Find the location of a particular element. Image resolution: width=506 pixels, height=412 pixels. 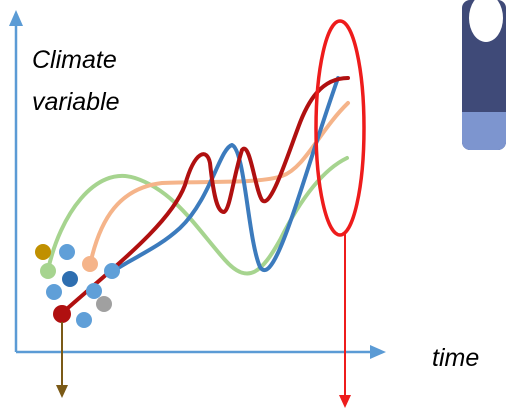

y-axis-label-line1: Climate is located at coordinates (74, 60).